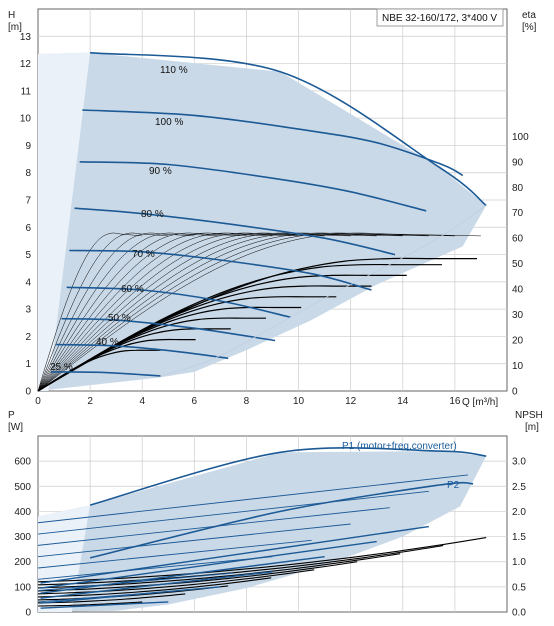  I want to click on eta-tick-label: 20, so click(518, 341).